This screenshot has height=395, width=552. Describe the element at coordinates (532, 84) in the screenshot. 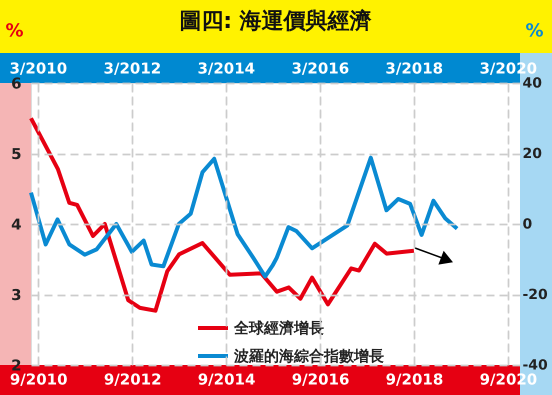

I see `y-tick-label: 40` at that location.